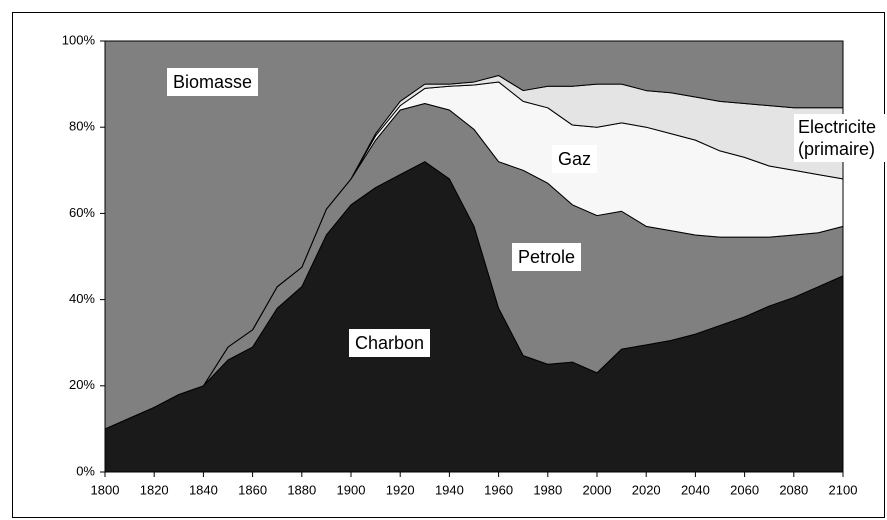 This screenshot has width=887, height=520. Describe the element at coordinates (82, 126) in the screenshot. I see `y-tick-label: 80%` at that location.